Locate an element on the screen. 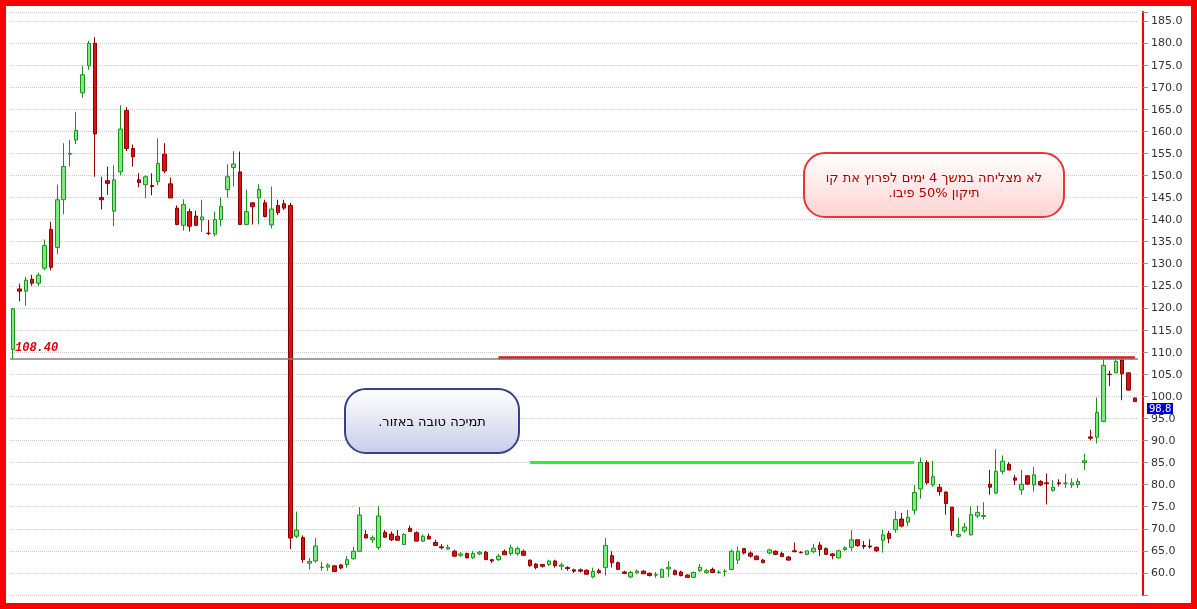 This screenshot has width=1197, height=609. speech-bubble: לא מצליחה במשך 4 ימים לפרוץ את קו תיקון 50% פיבו. is located at coordinates (934, 185).